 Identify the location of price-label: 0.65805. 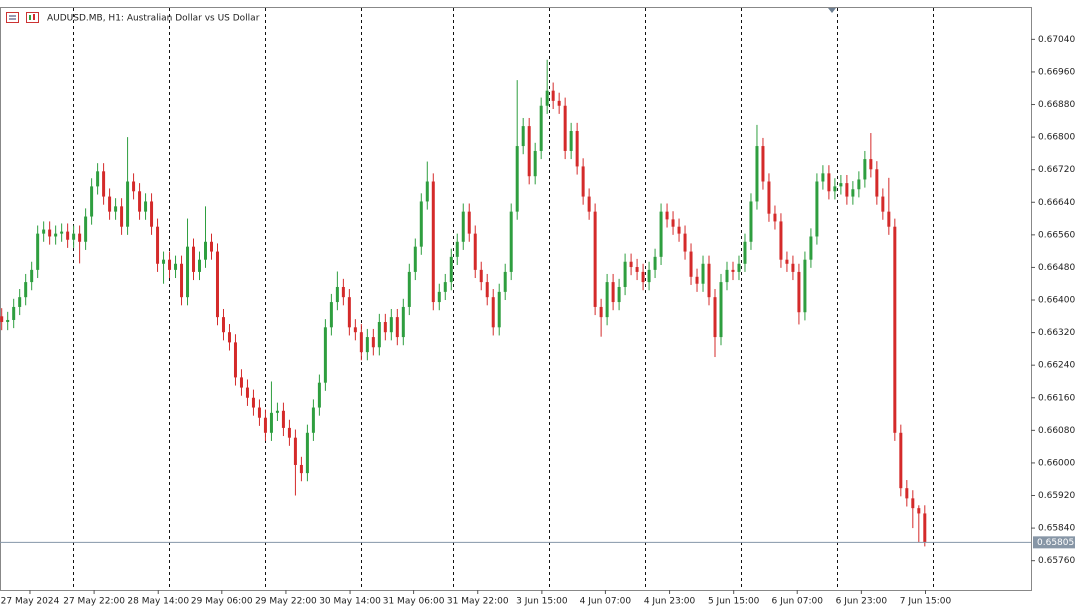
(1055, 543).